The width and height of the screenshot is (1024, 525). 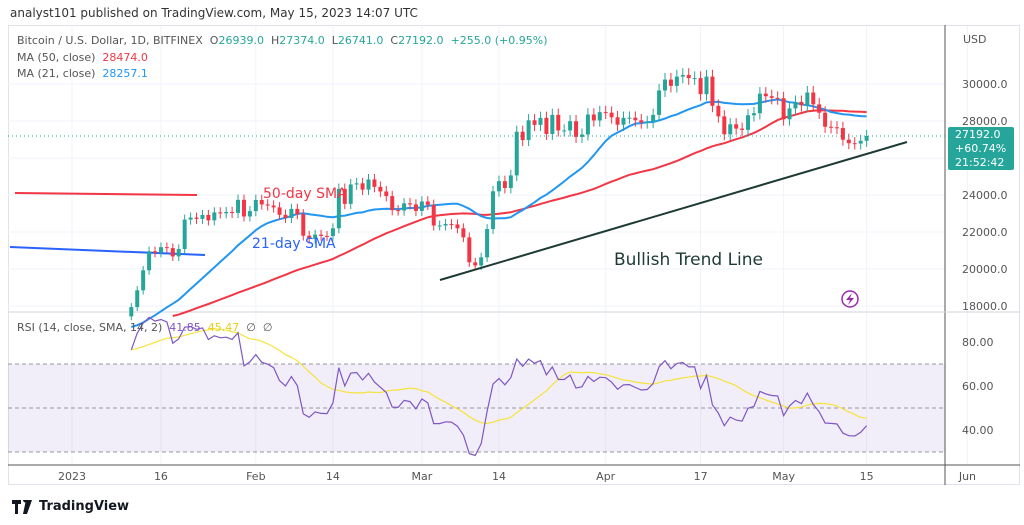 What do you see at coordinates (56, 73) in the screenshot?
I see `ma21-label: MA (21, close)` at bounding box center [56, 73].